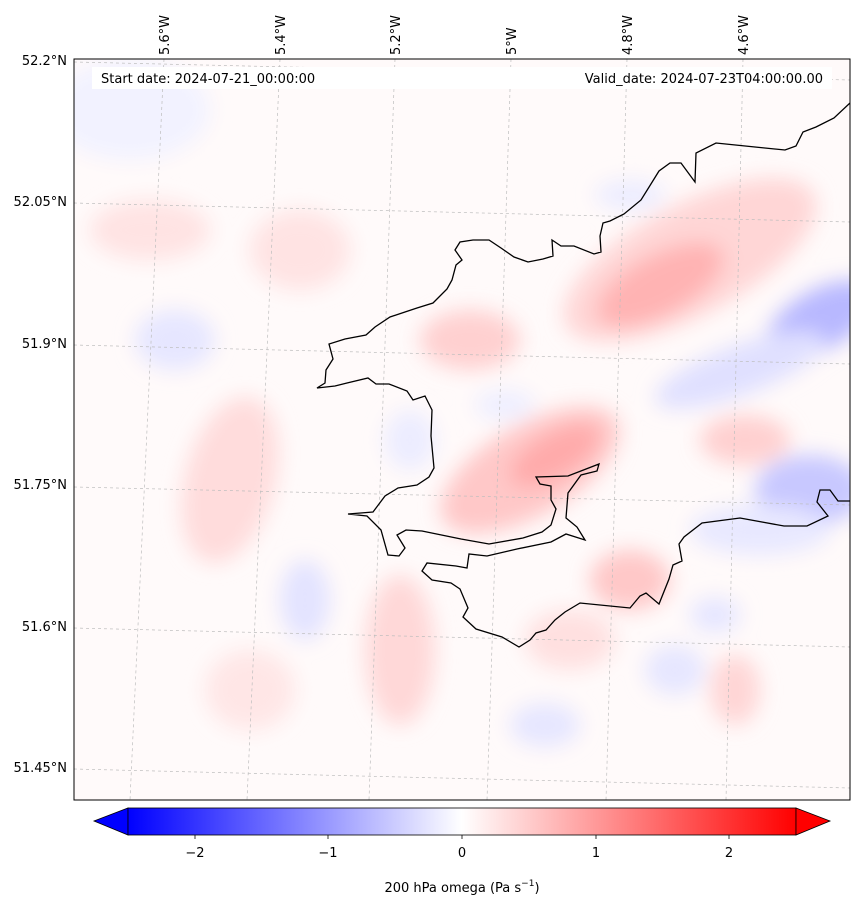  I want to click on colorbar-high-extend, so click(813, 821).